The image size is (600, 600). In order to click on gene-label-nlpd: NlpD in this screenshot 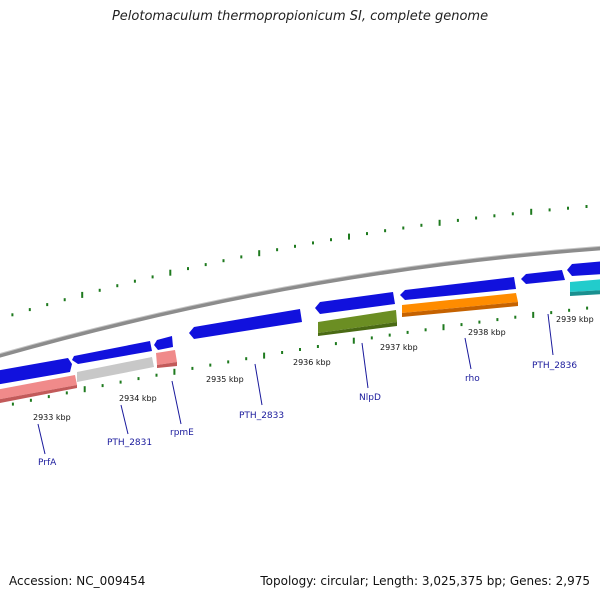, I will do `click(370, 398)`.